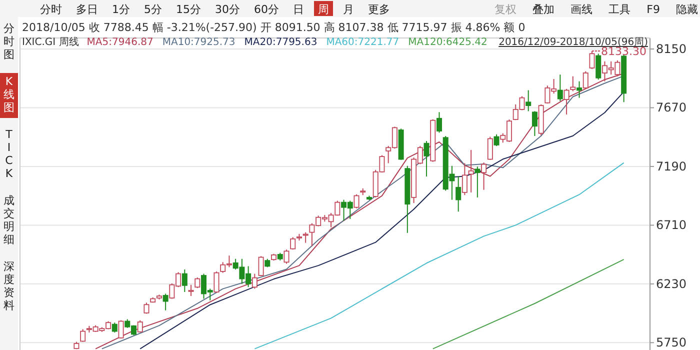  I want to click on y-tick-label: 7190, so click(671, 166).